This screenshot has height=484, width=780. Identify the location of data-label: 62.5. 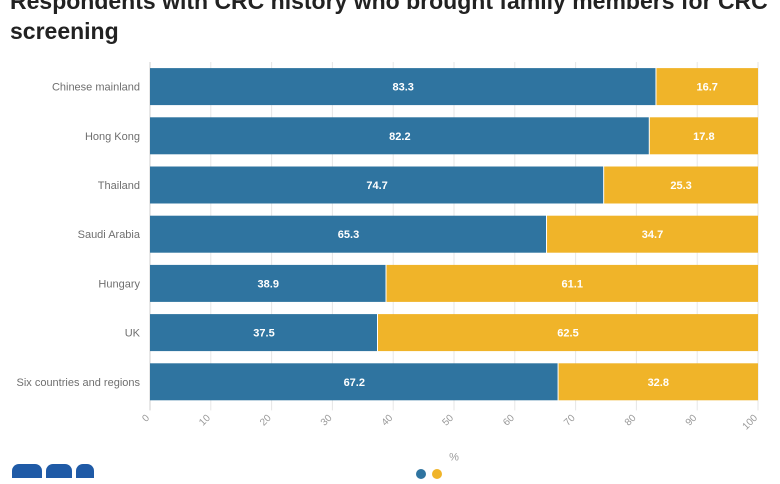
(567, 334).